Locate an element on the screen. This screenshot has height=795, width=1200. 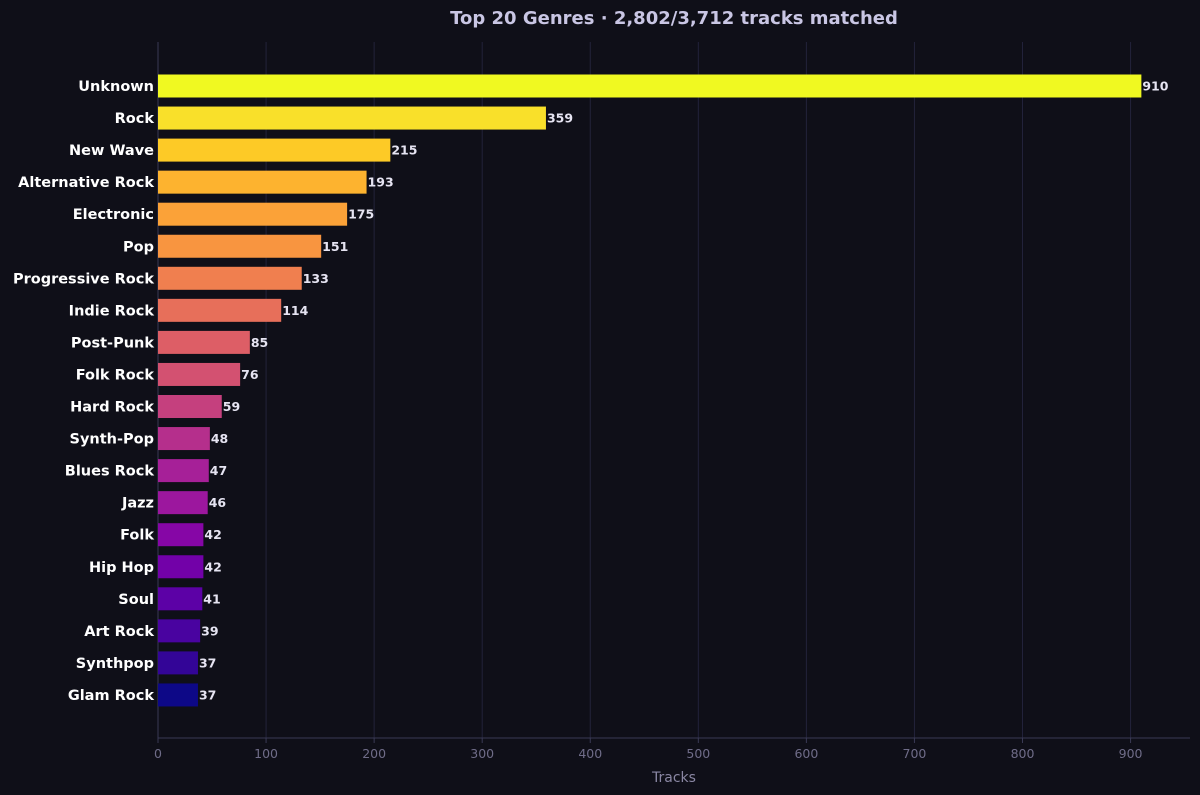
x-axis-label: Tracks is located at coordinates (673, 778).